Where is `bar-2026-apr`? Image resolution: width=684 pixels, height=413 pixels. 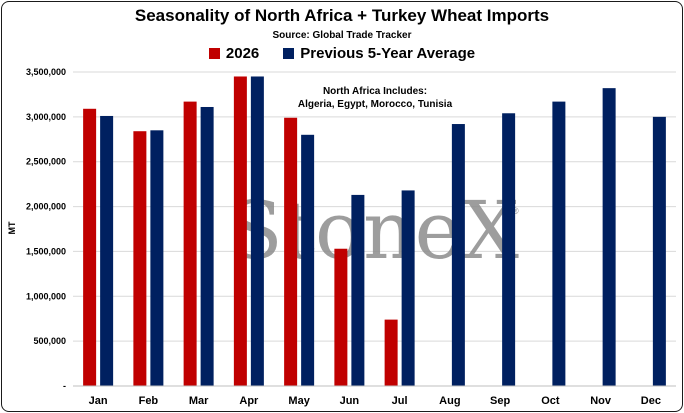 bar-2026-apr is located at coordinates (240, 231).